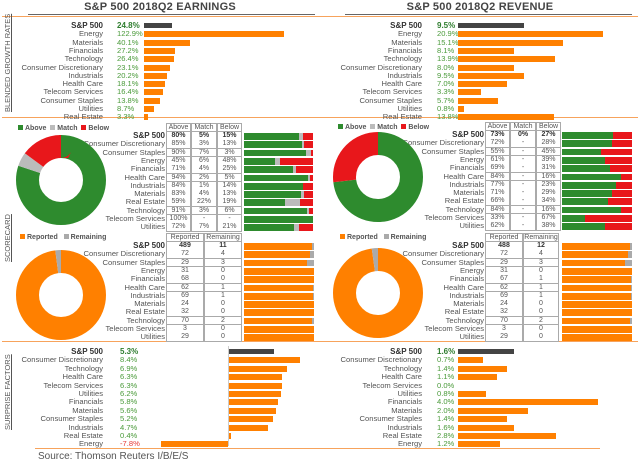 Image resolution: width=640 pixels, height=463 pixels. I want to click on earnings-surprise-value-label: 6.3%, so click(129, 385).